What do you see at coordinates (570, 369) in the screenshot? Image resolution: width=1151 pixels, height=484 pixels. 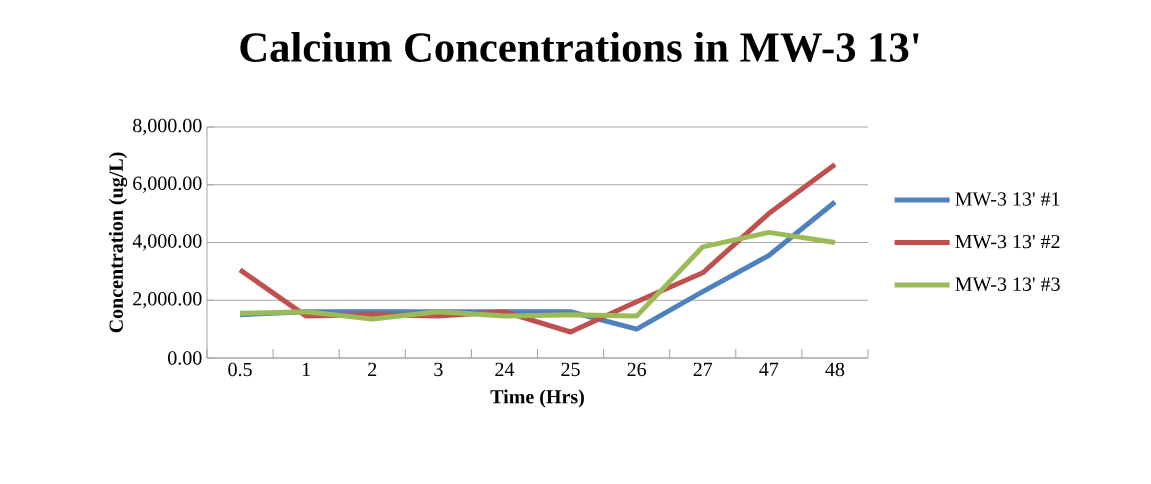 I see `x-tick-label: 25` at bounding box center [570, 369].